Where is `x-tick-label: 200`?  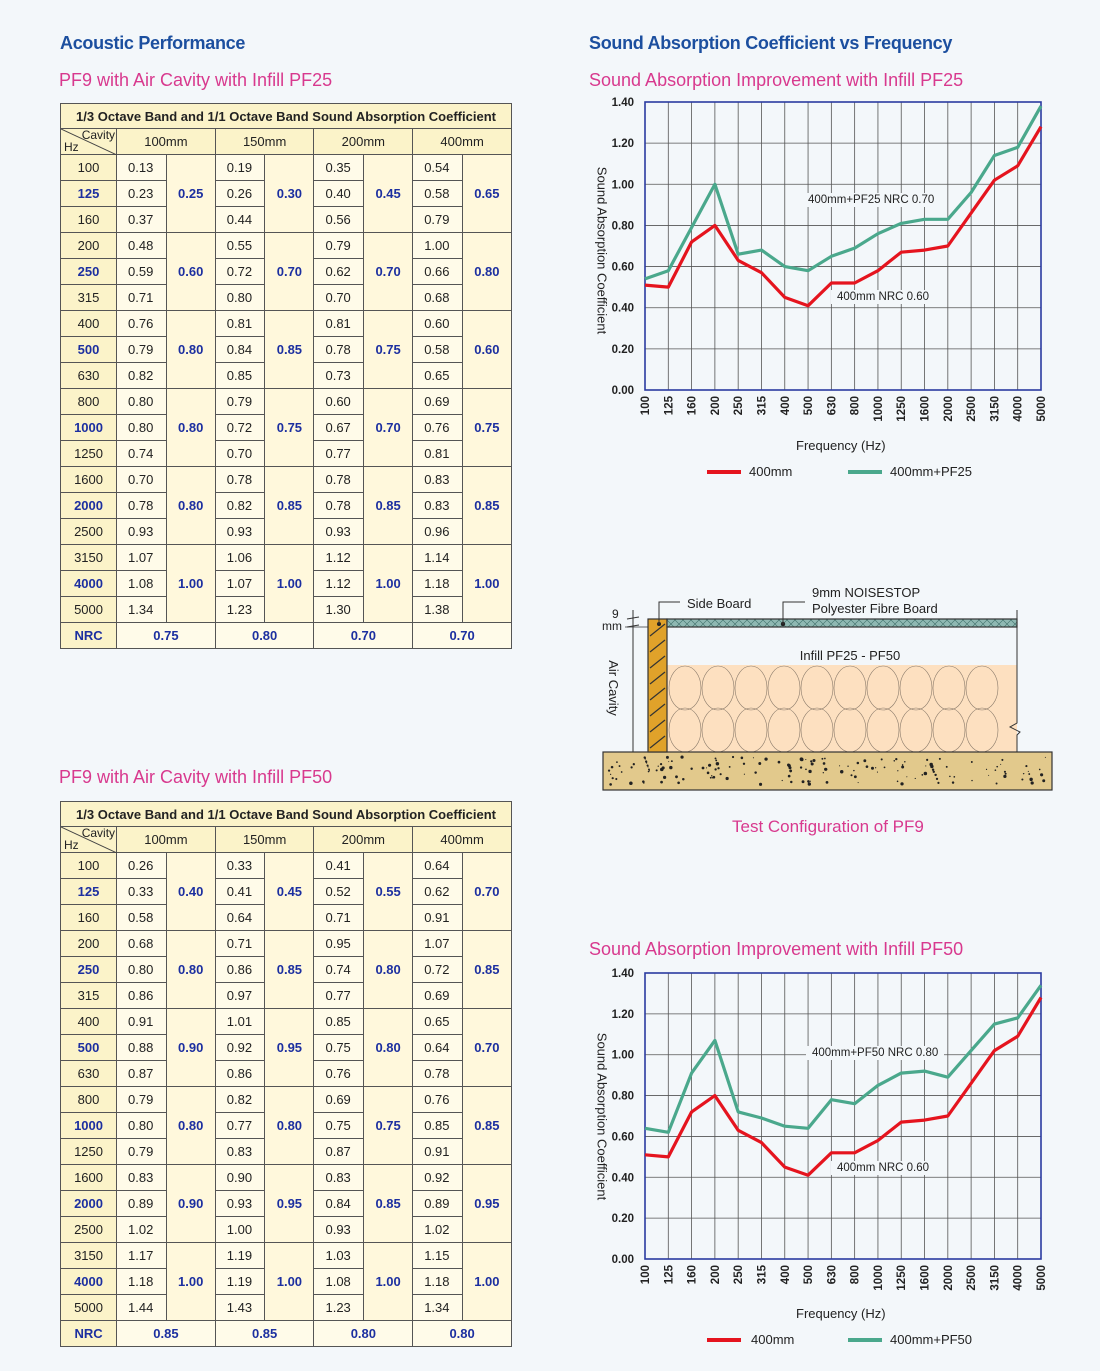 x-tick-label: 200 is located at coordinates (716, 405).